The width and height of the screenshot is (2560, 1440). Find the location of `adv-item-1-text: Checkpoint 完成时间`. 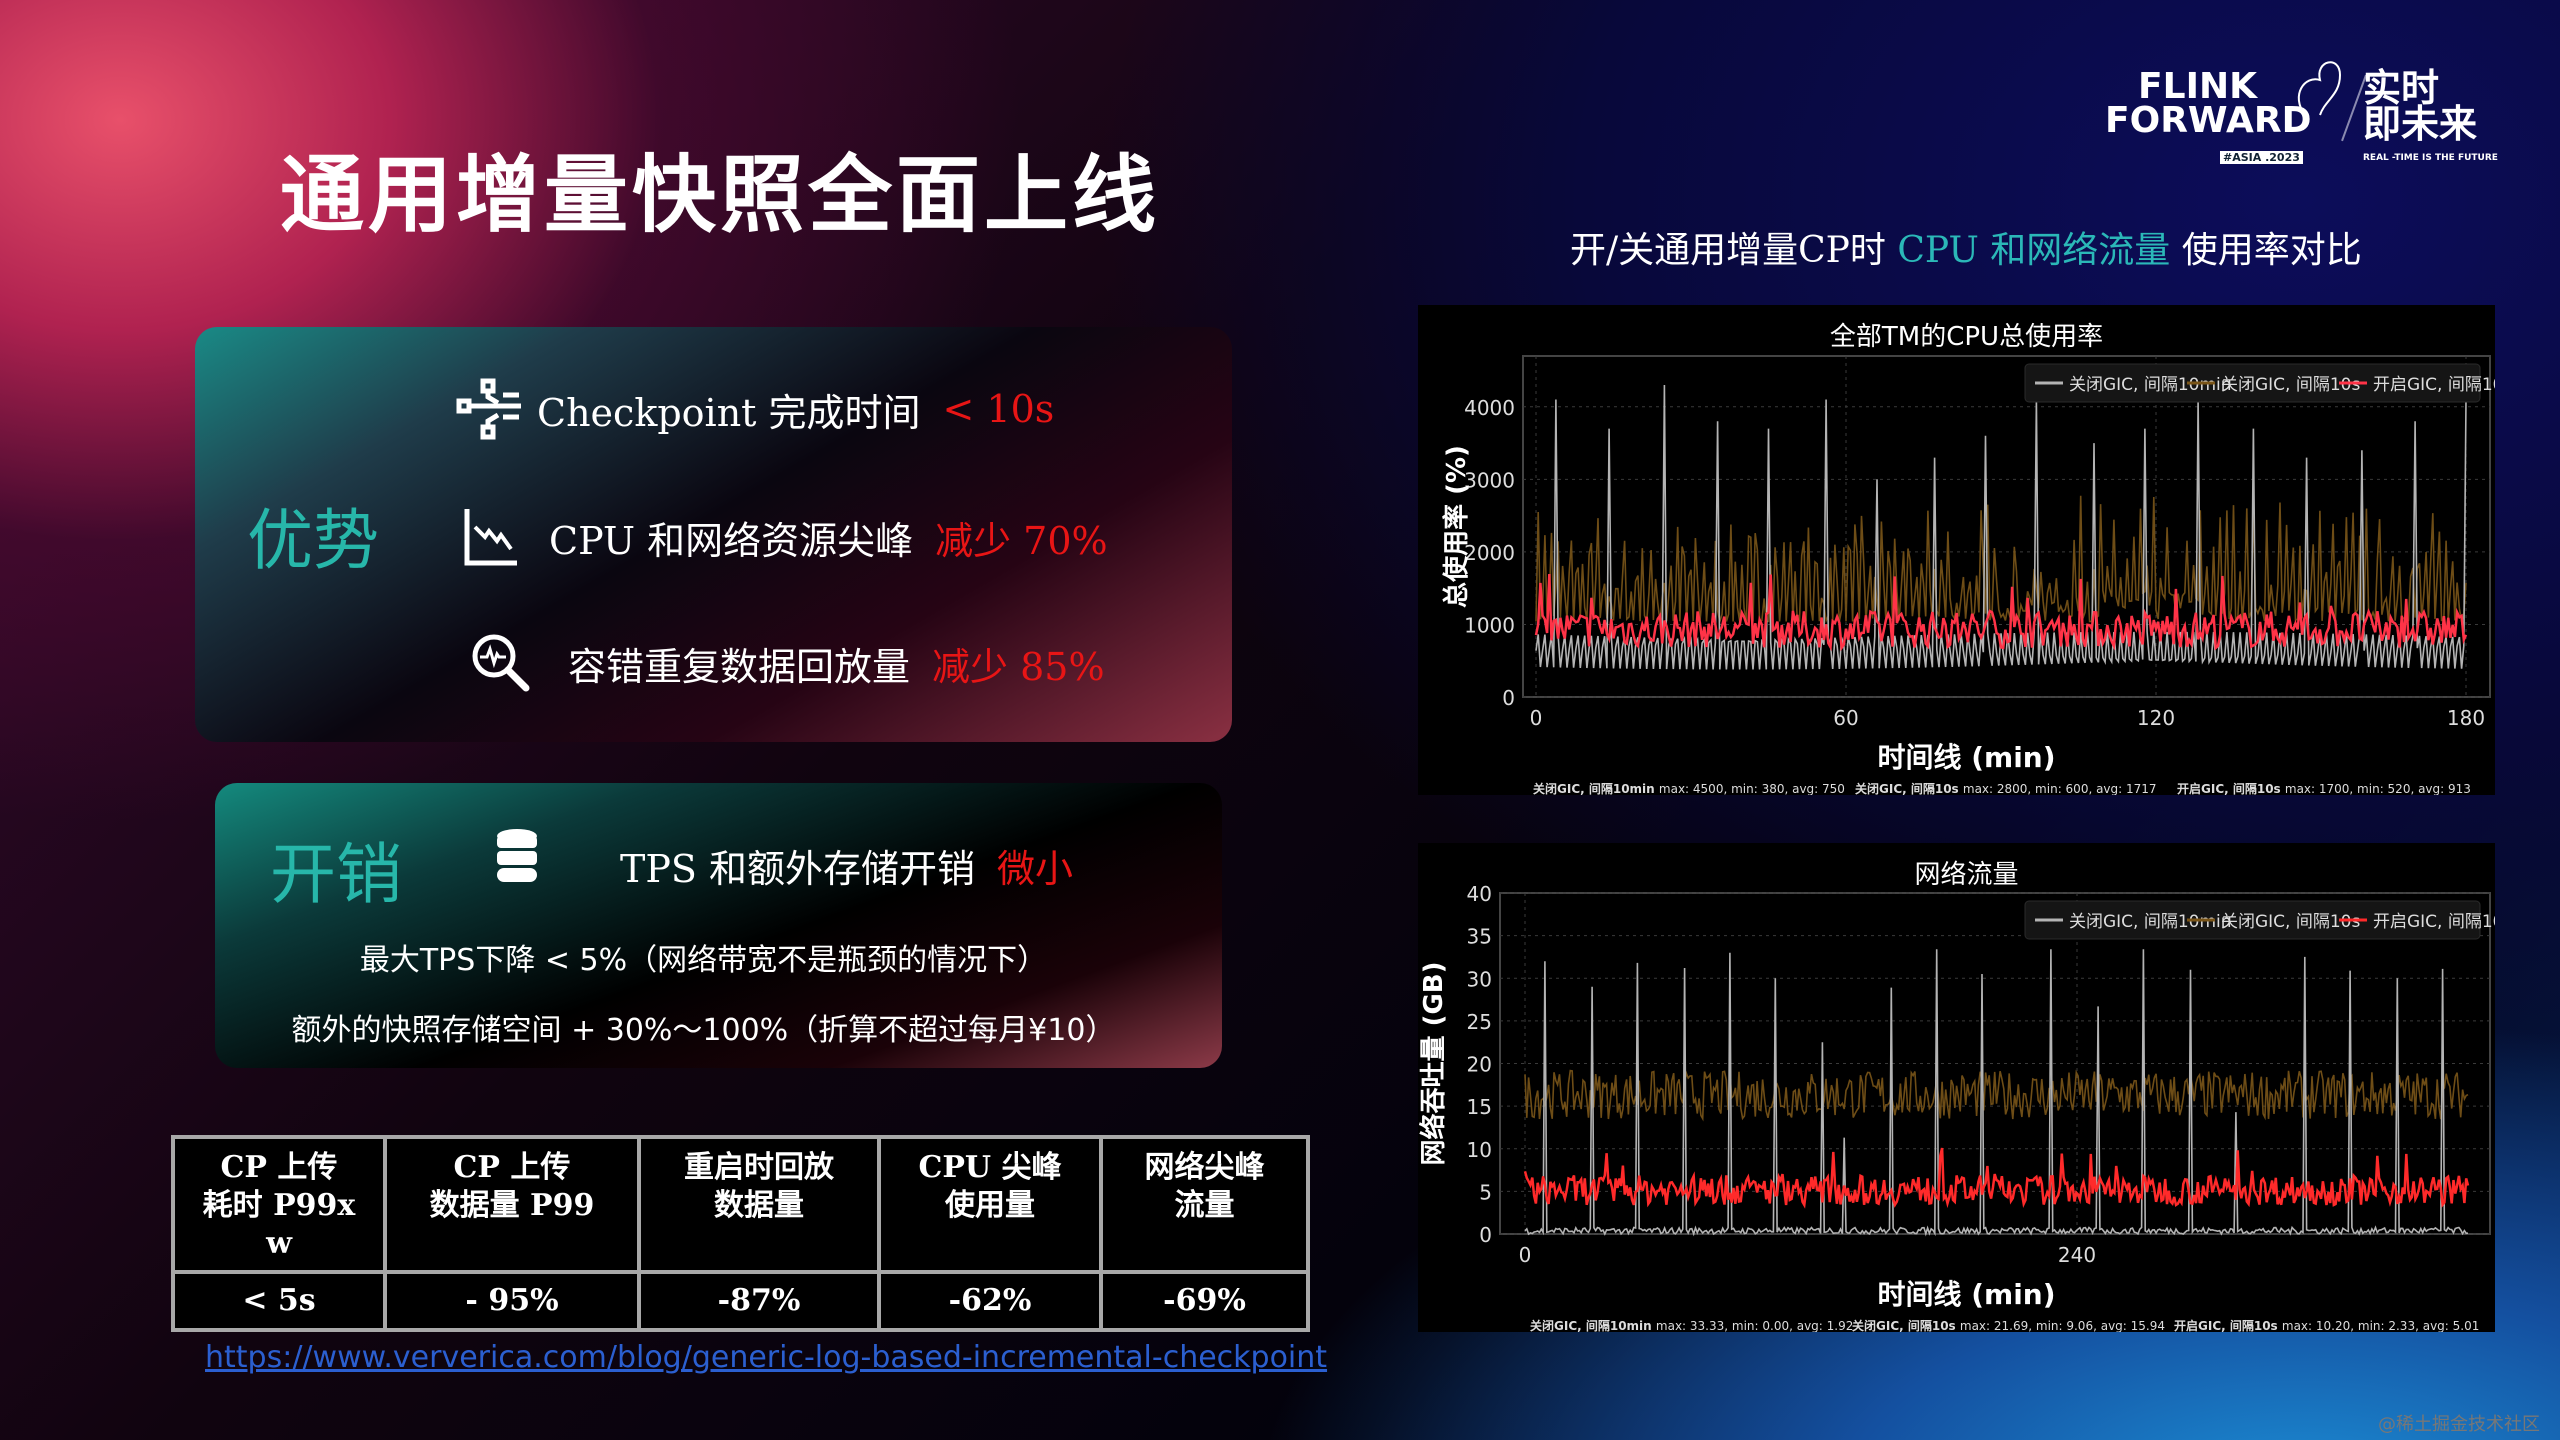

adv-item-1-text: Checkpoint 完成时间 is located at coordinates (729, 412).